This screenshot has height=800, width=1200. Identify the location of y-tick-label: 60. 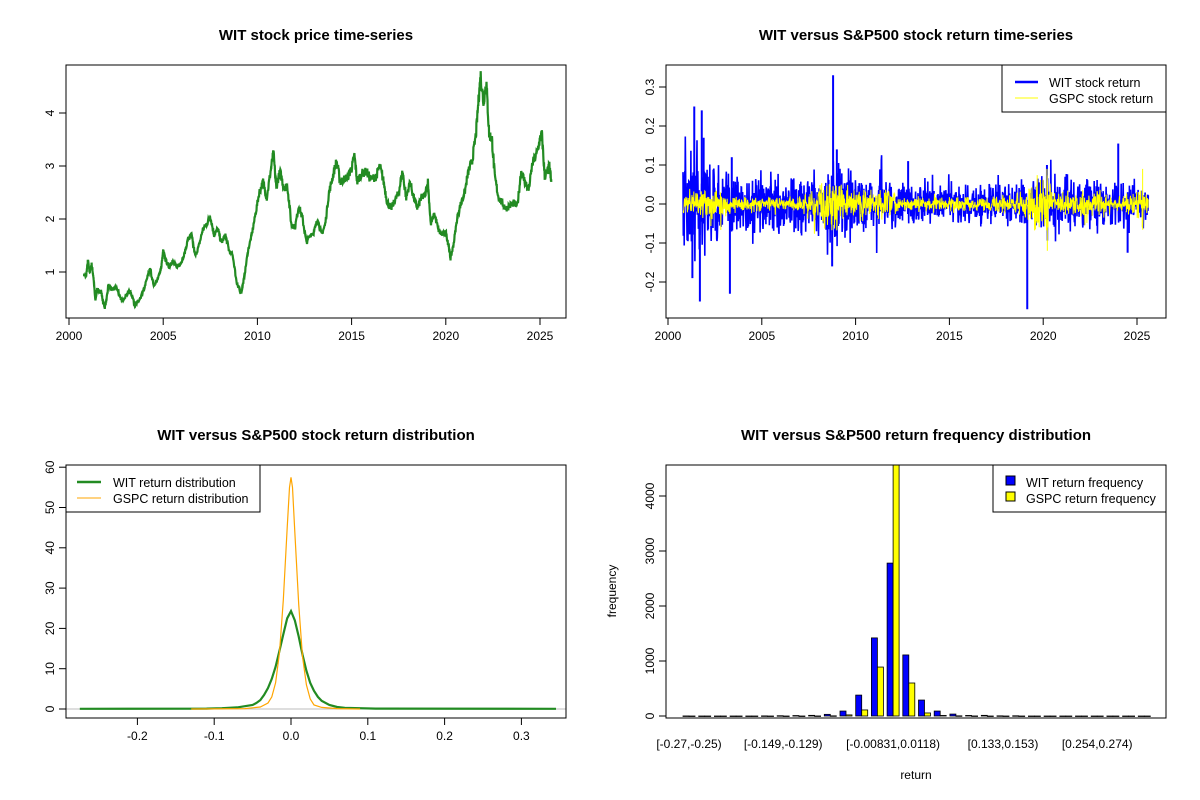
(50, 467).